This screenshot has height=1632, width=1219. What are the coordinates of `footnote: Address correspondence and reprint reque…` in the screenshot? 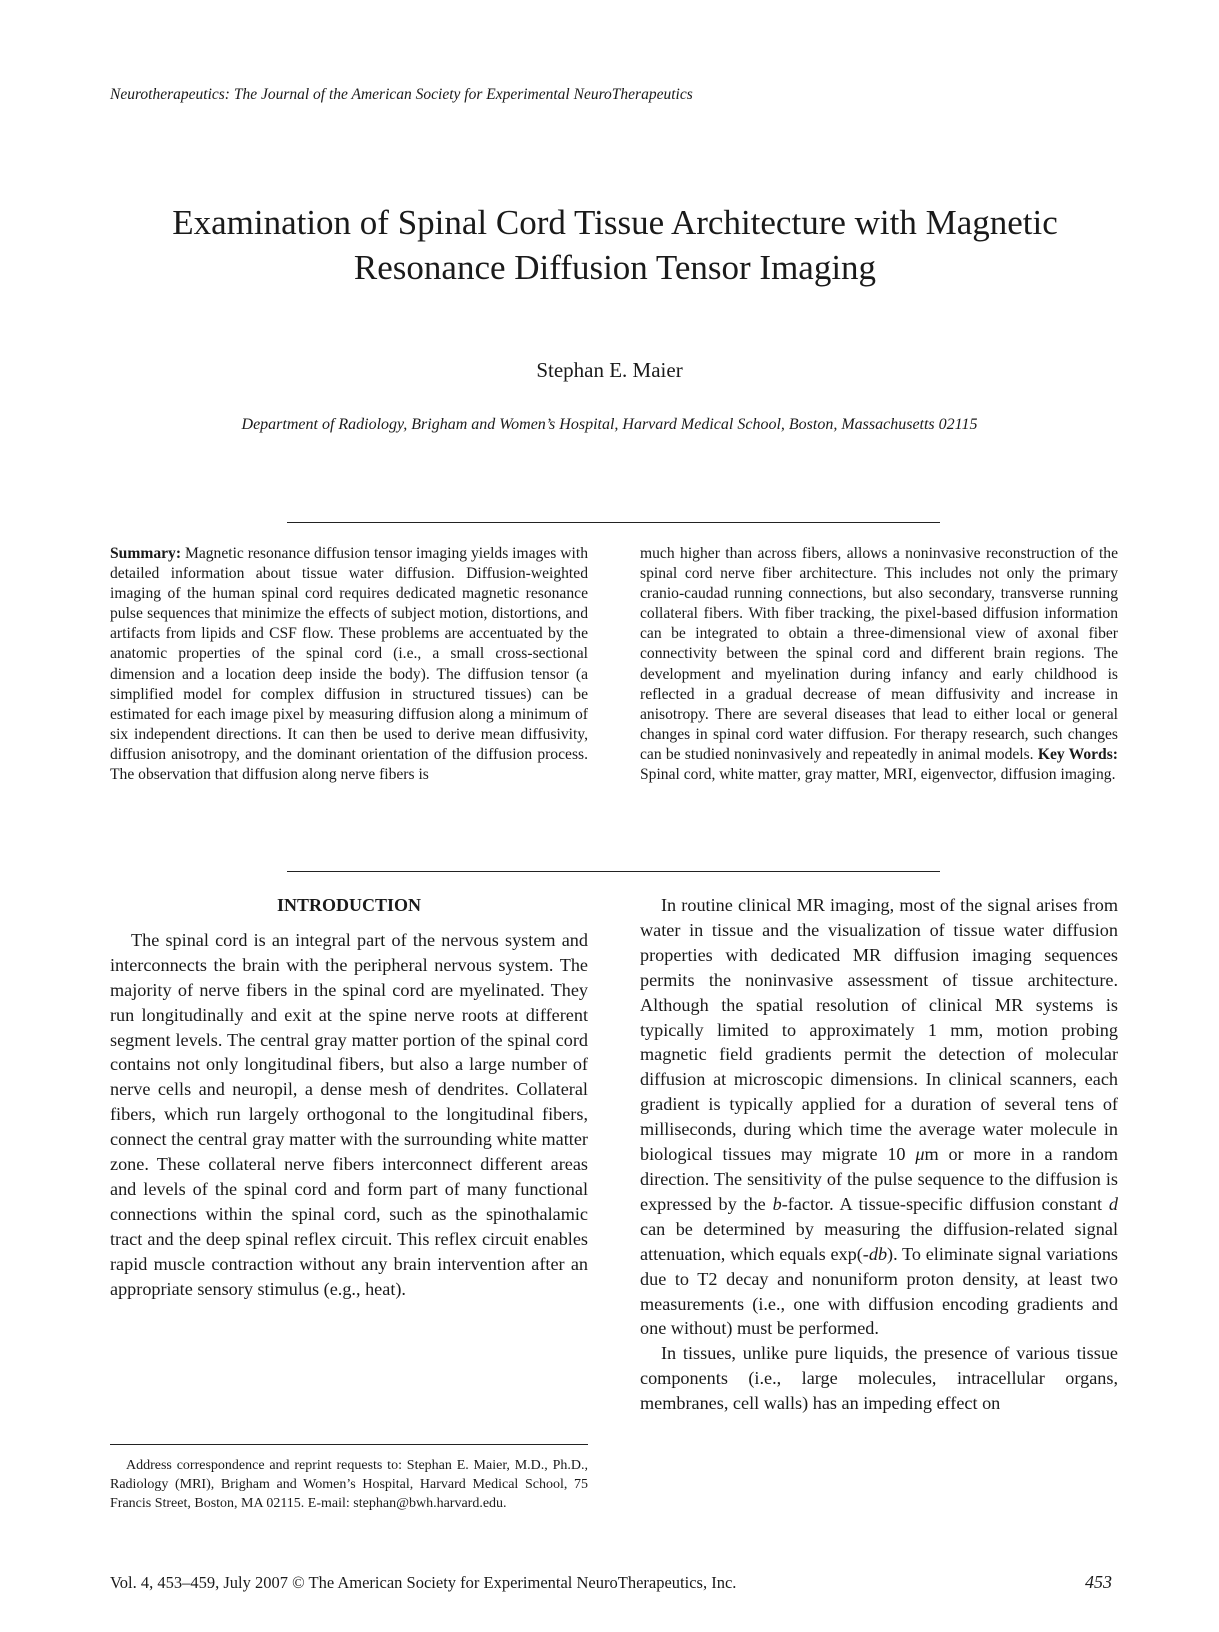 It's located at (349, 1484).